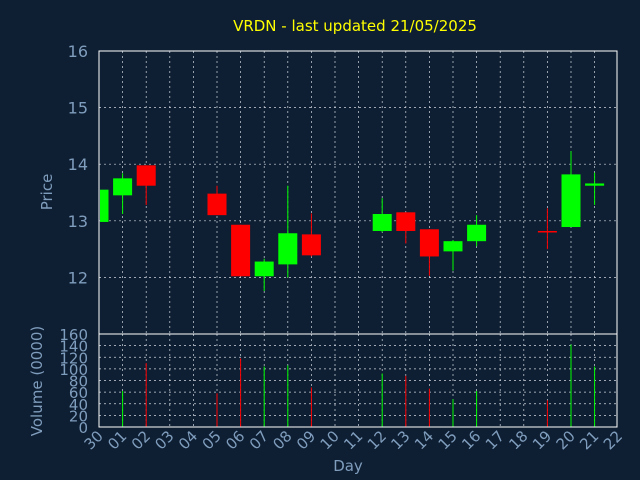 Image resolution: width=640 pixels, height=480 pixels. I want to click on price-y-tick-label: 16, so click(78, 51).